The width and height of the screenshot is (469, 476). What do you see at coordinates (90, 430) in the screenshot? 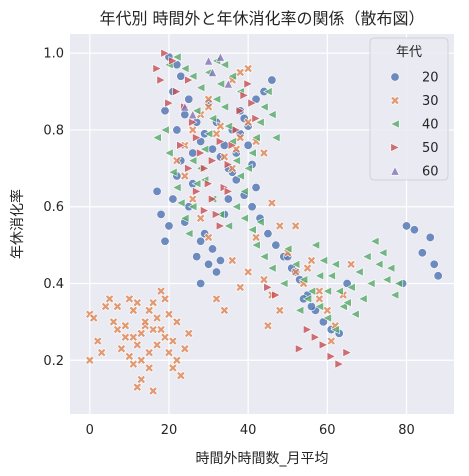
I see `x-tick-label: 0` at bounding box center [90, 430].